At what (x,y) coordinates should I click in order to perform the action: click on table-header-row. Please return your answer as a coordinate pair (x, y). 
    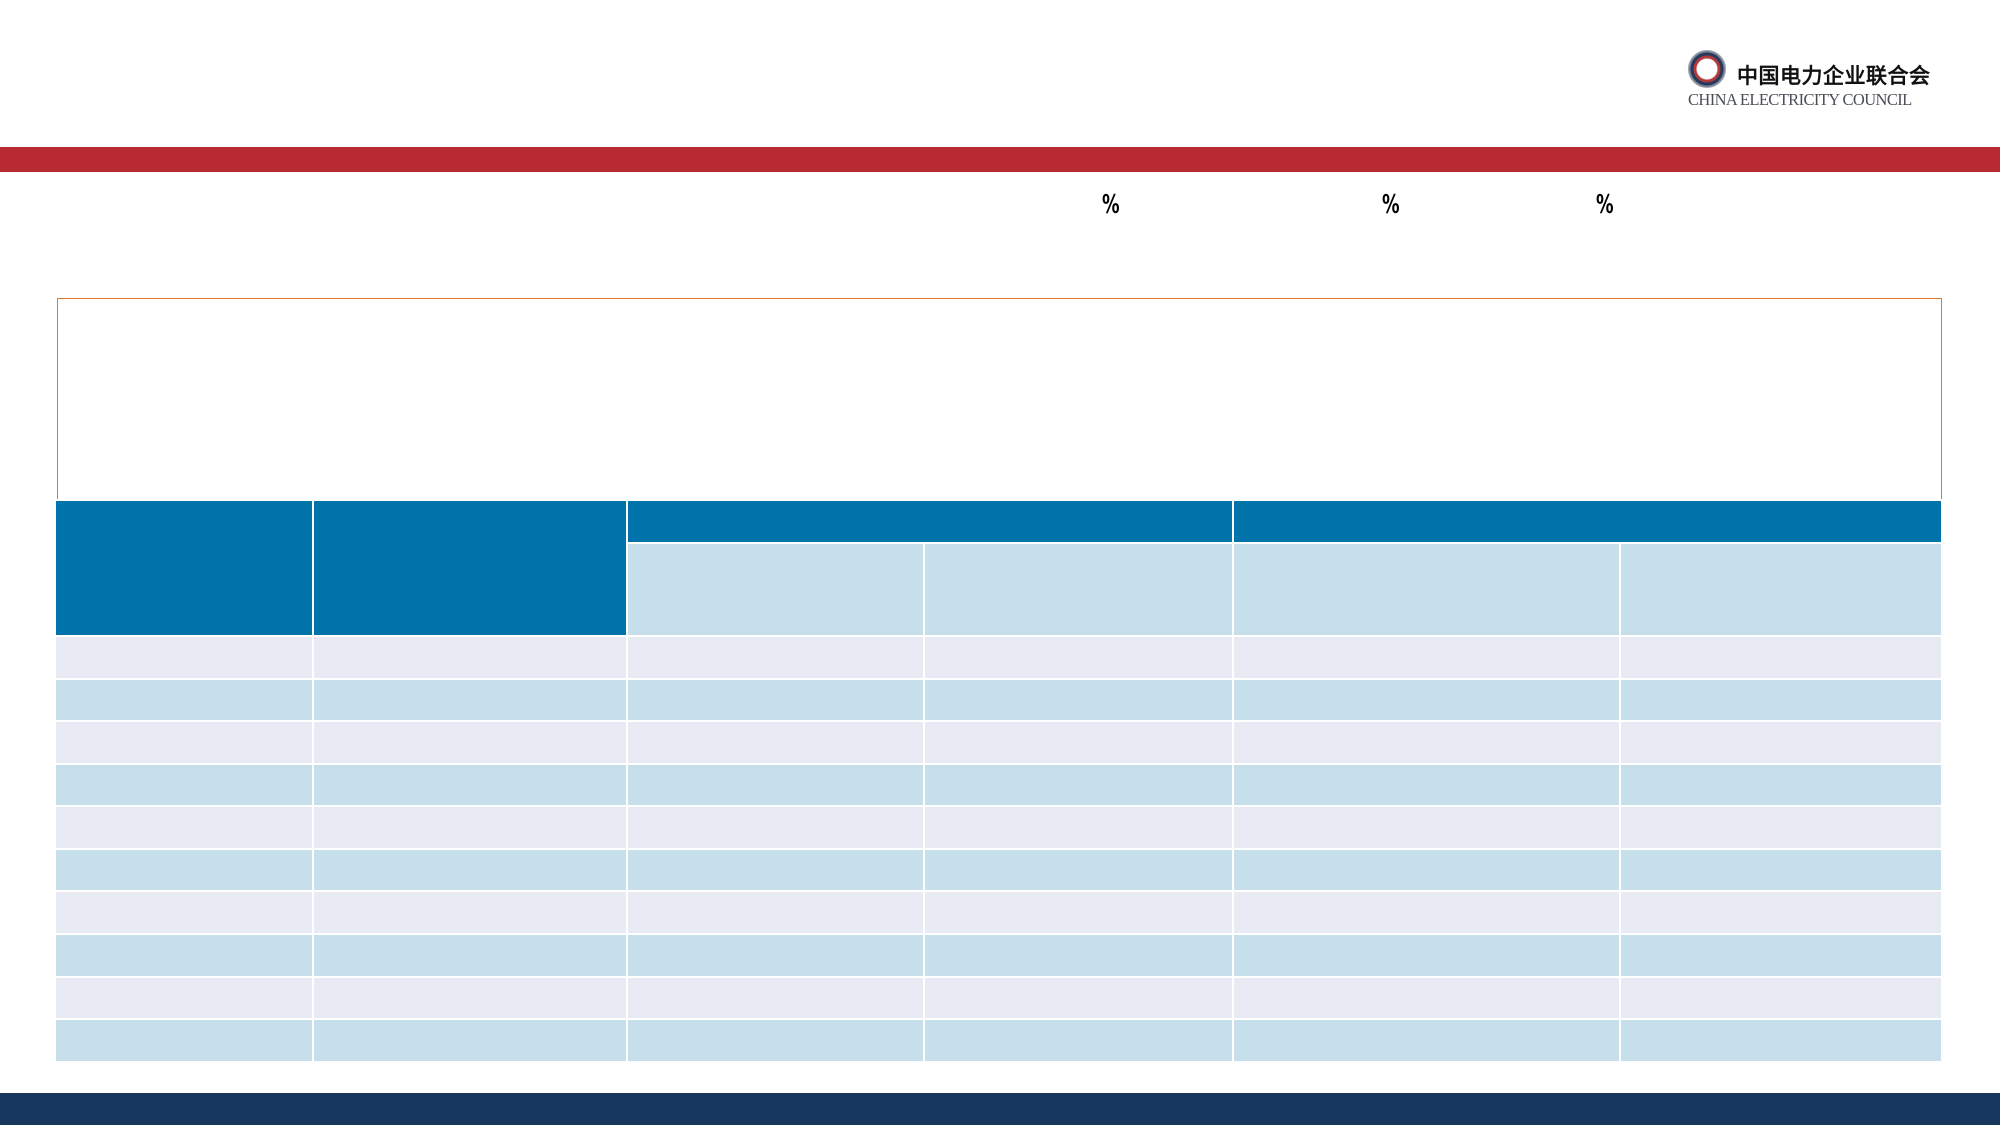
    Looking at the image, I should click on (998, 568).